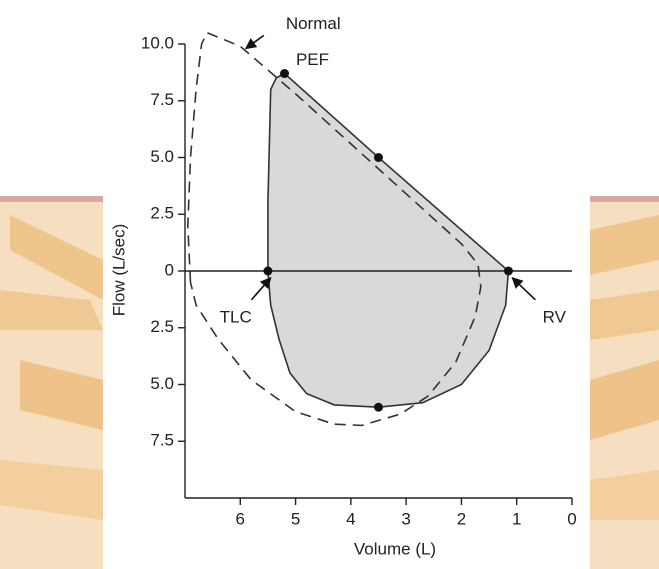  I want to click on x-tick-label: 3, so click(405, 518).